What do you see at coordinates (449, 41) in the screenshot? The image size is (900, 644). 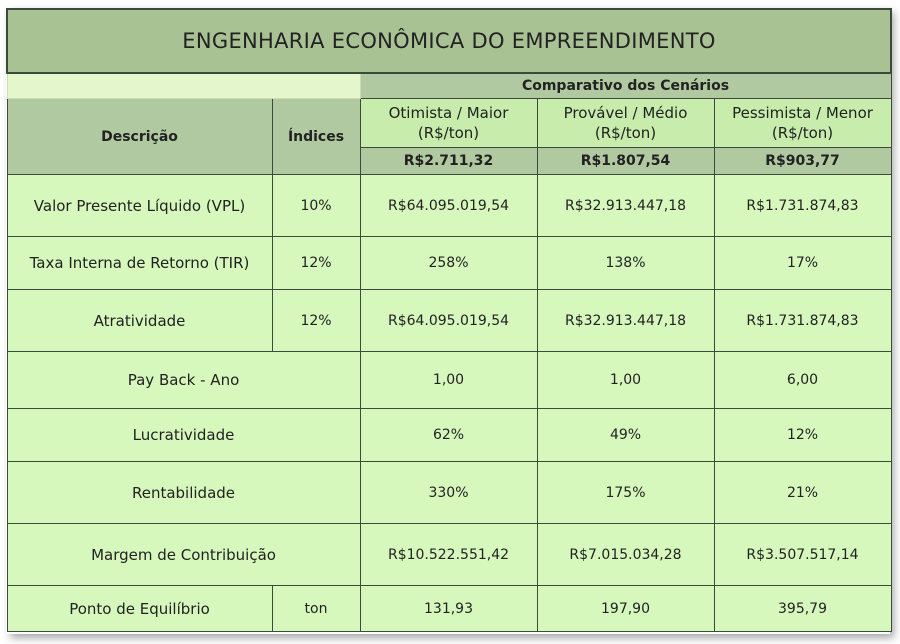 I see `table-title: ENGENHARIA ECONÔMICA DO EMPREENDIMENTO` at bounding box center [449, 41].